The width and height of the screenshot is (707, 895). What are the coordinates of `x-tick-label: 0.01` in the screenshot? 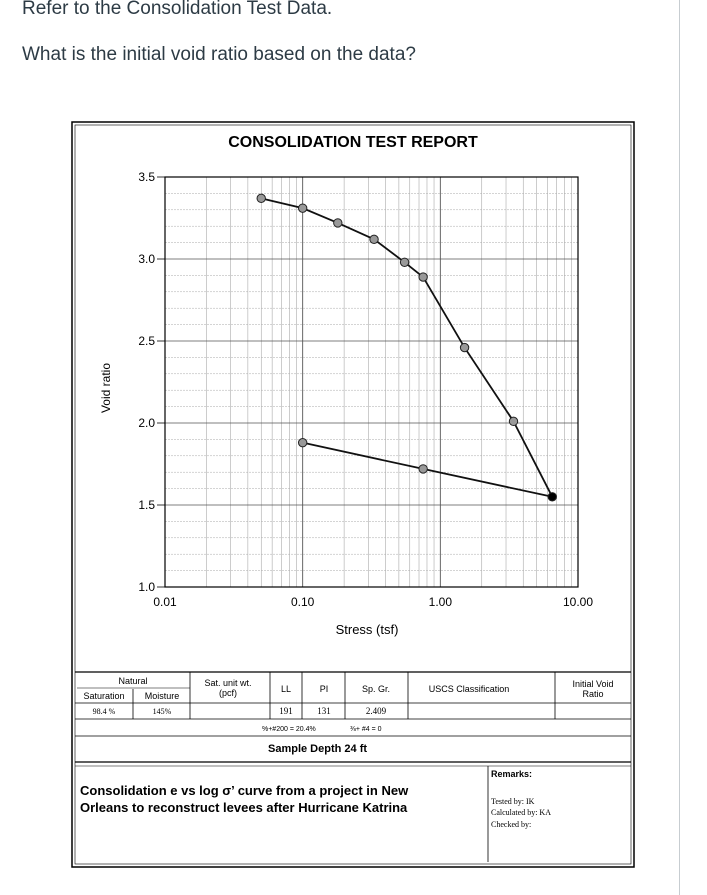 It's located at (165, 602).